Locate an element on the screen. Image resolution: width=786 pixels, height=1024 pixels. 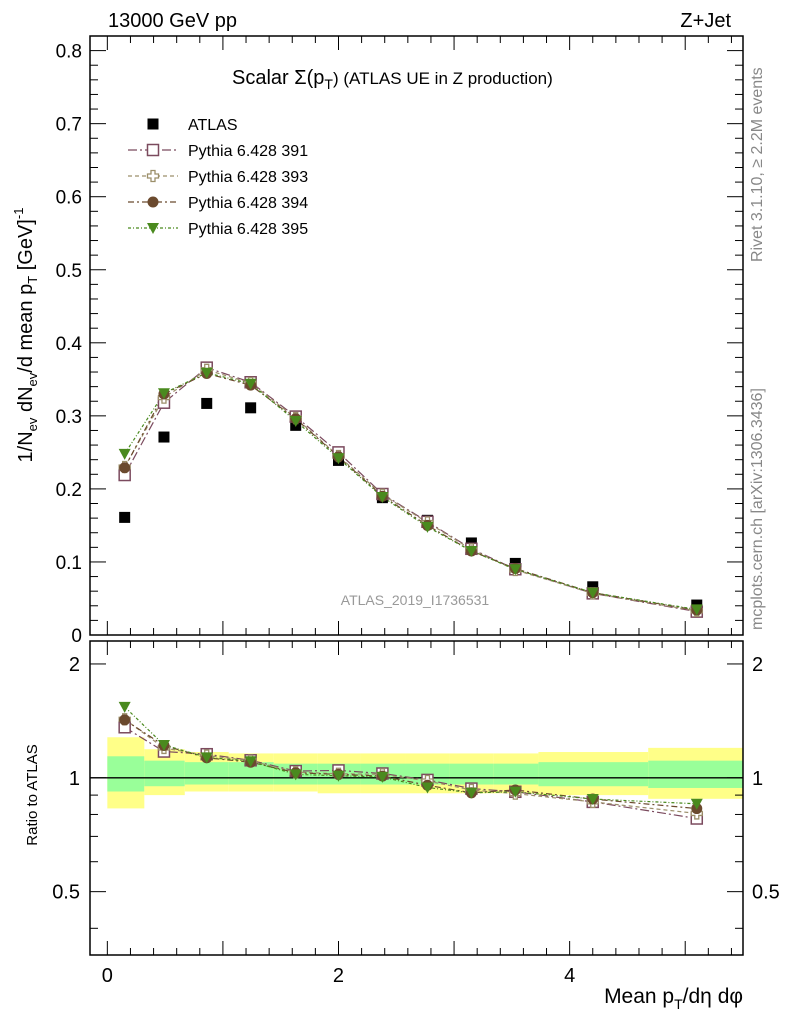
plot-title-sub: T is located at coordinates (328, 84).